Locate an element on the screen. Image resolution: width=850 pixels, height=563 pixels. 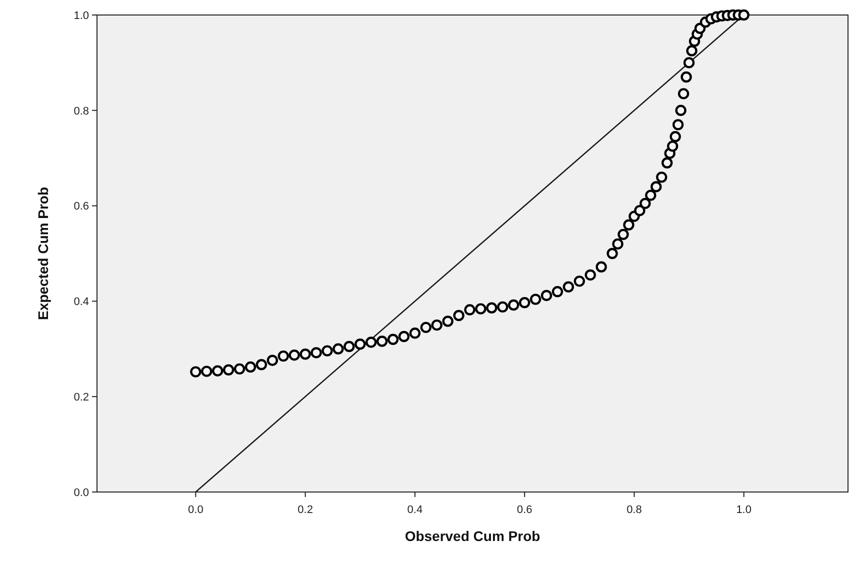
x-tick-label: 0.8 is located at coordinates (634, 510).